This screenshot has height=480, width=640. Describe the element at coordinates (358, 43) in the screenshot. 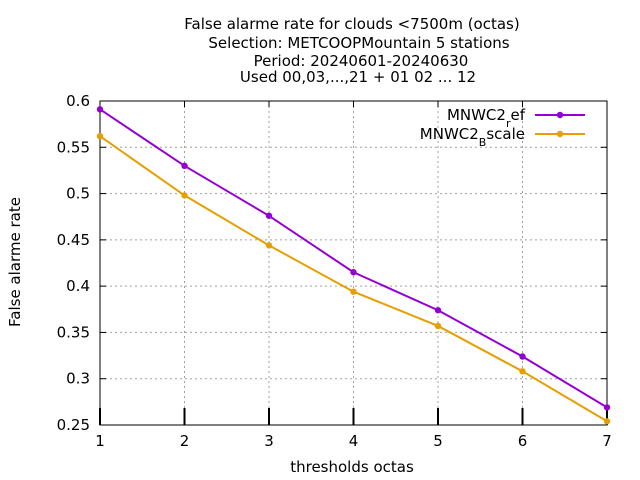

I see `title-line-2: Selection: METCOOPMountain 5 stations` at that location.